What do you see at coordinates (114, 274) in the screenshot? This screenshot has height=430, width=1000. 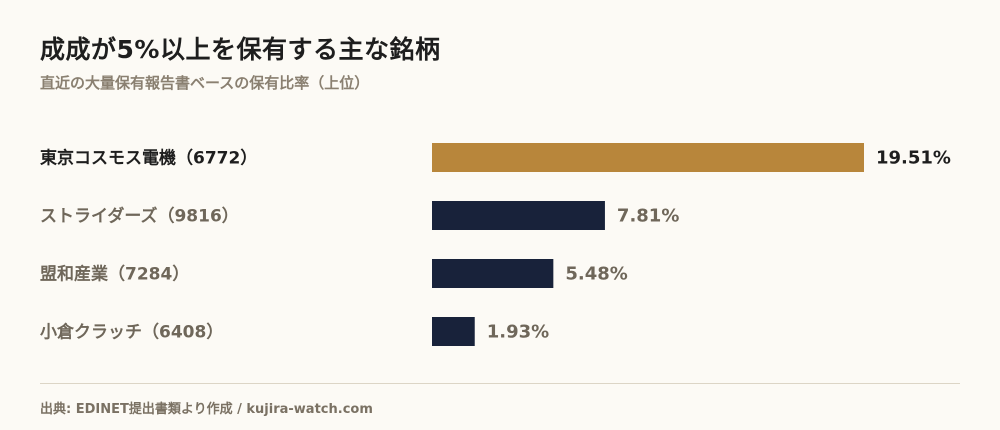 I see `category-label: 盟和産業（7284）` at bounding box center [114, 274].